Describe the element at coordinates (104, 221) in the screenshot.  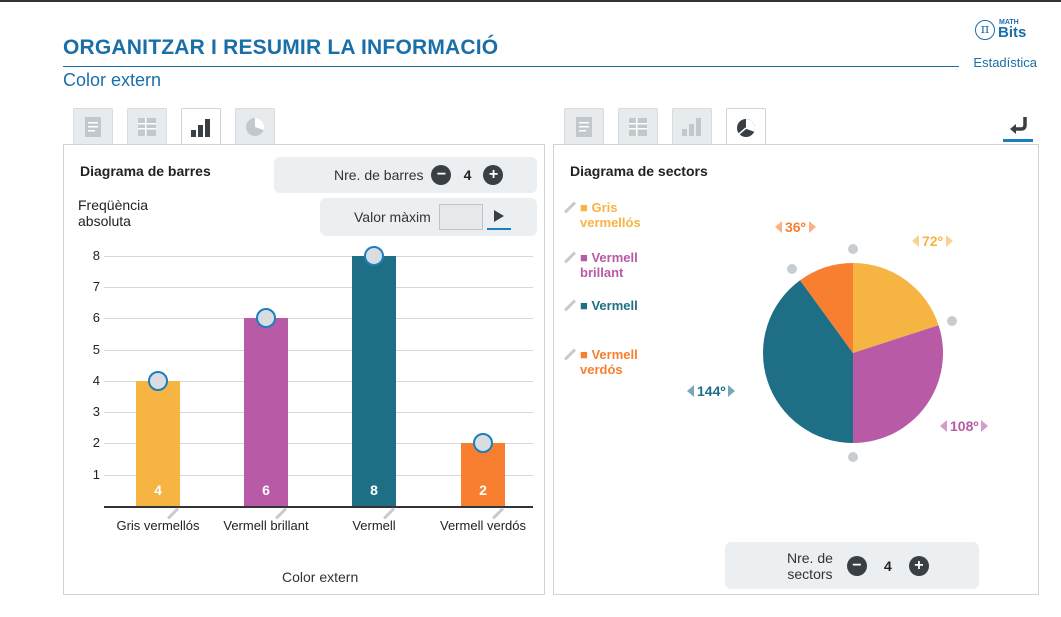
I see `y-axis-label-line2: absoluta` at that location.